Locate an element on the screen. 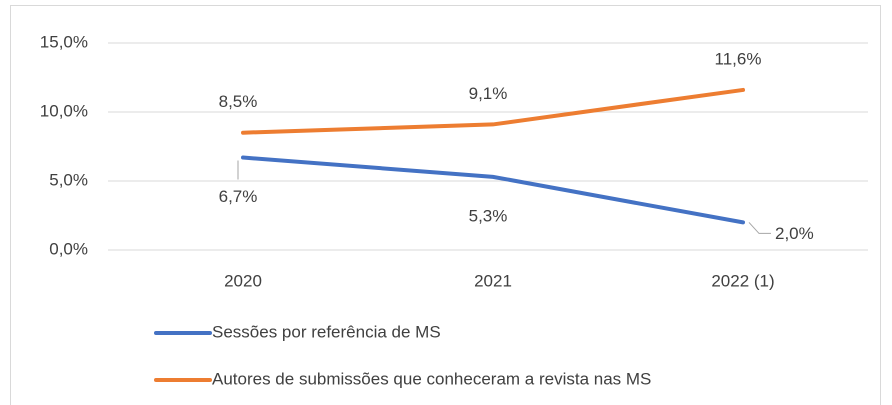  data-label: 5,3% is located at coordinates (488, 215).